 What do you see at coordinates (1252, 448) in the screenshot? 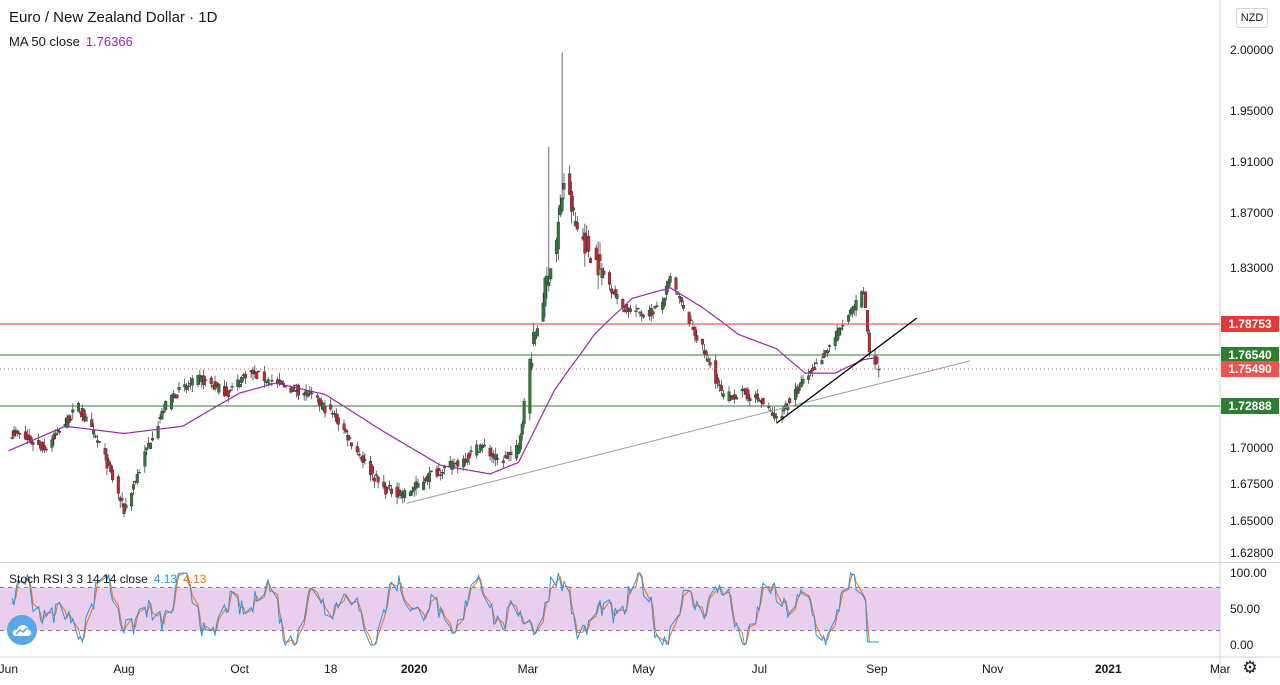
I see `y-tick-label: 1.70000` at bounding box center [1252, 448].